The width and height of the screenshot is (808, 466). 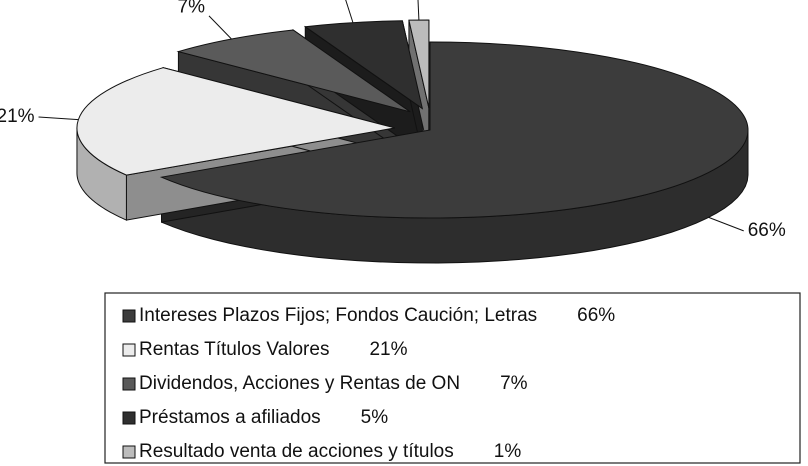 I want to click on legend-value: 66%, so click(x=596, y=315).